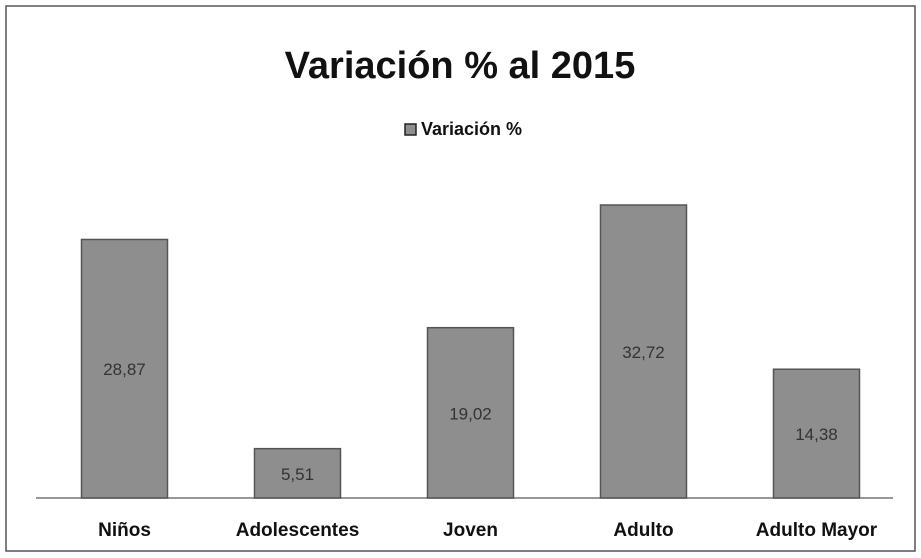  What do you see at coordinates (643, 530) in the screenshot?
I see `x-tick-label: Adulto` at bounding box center [643, 530].